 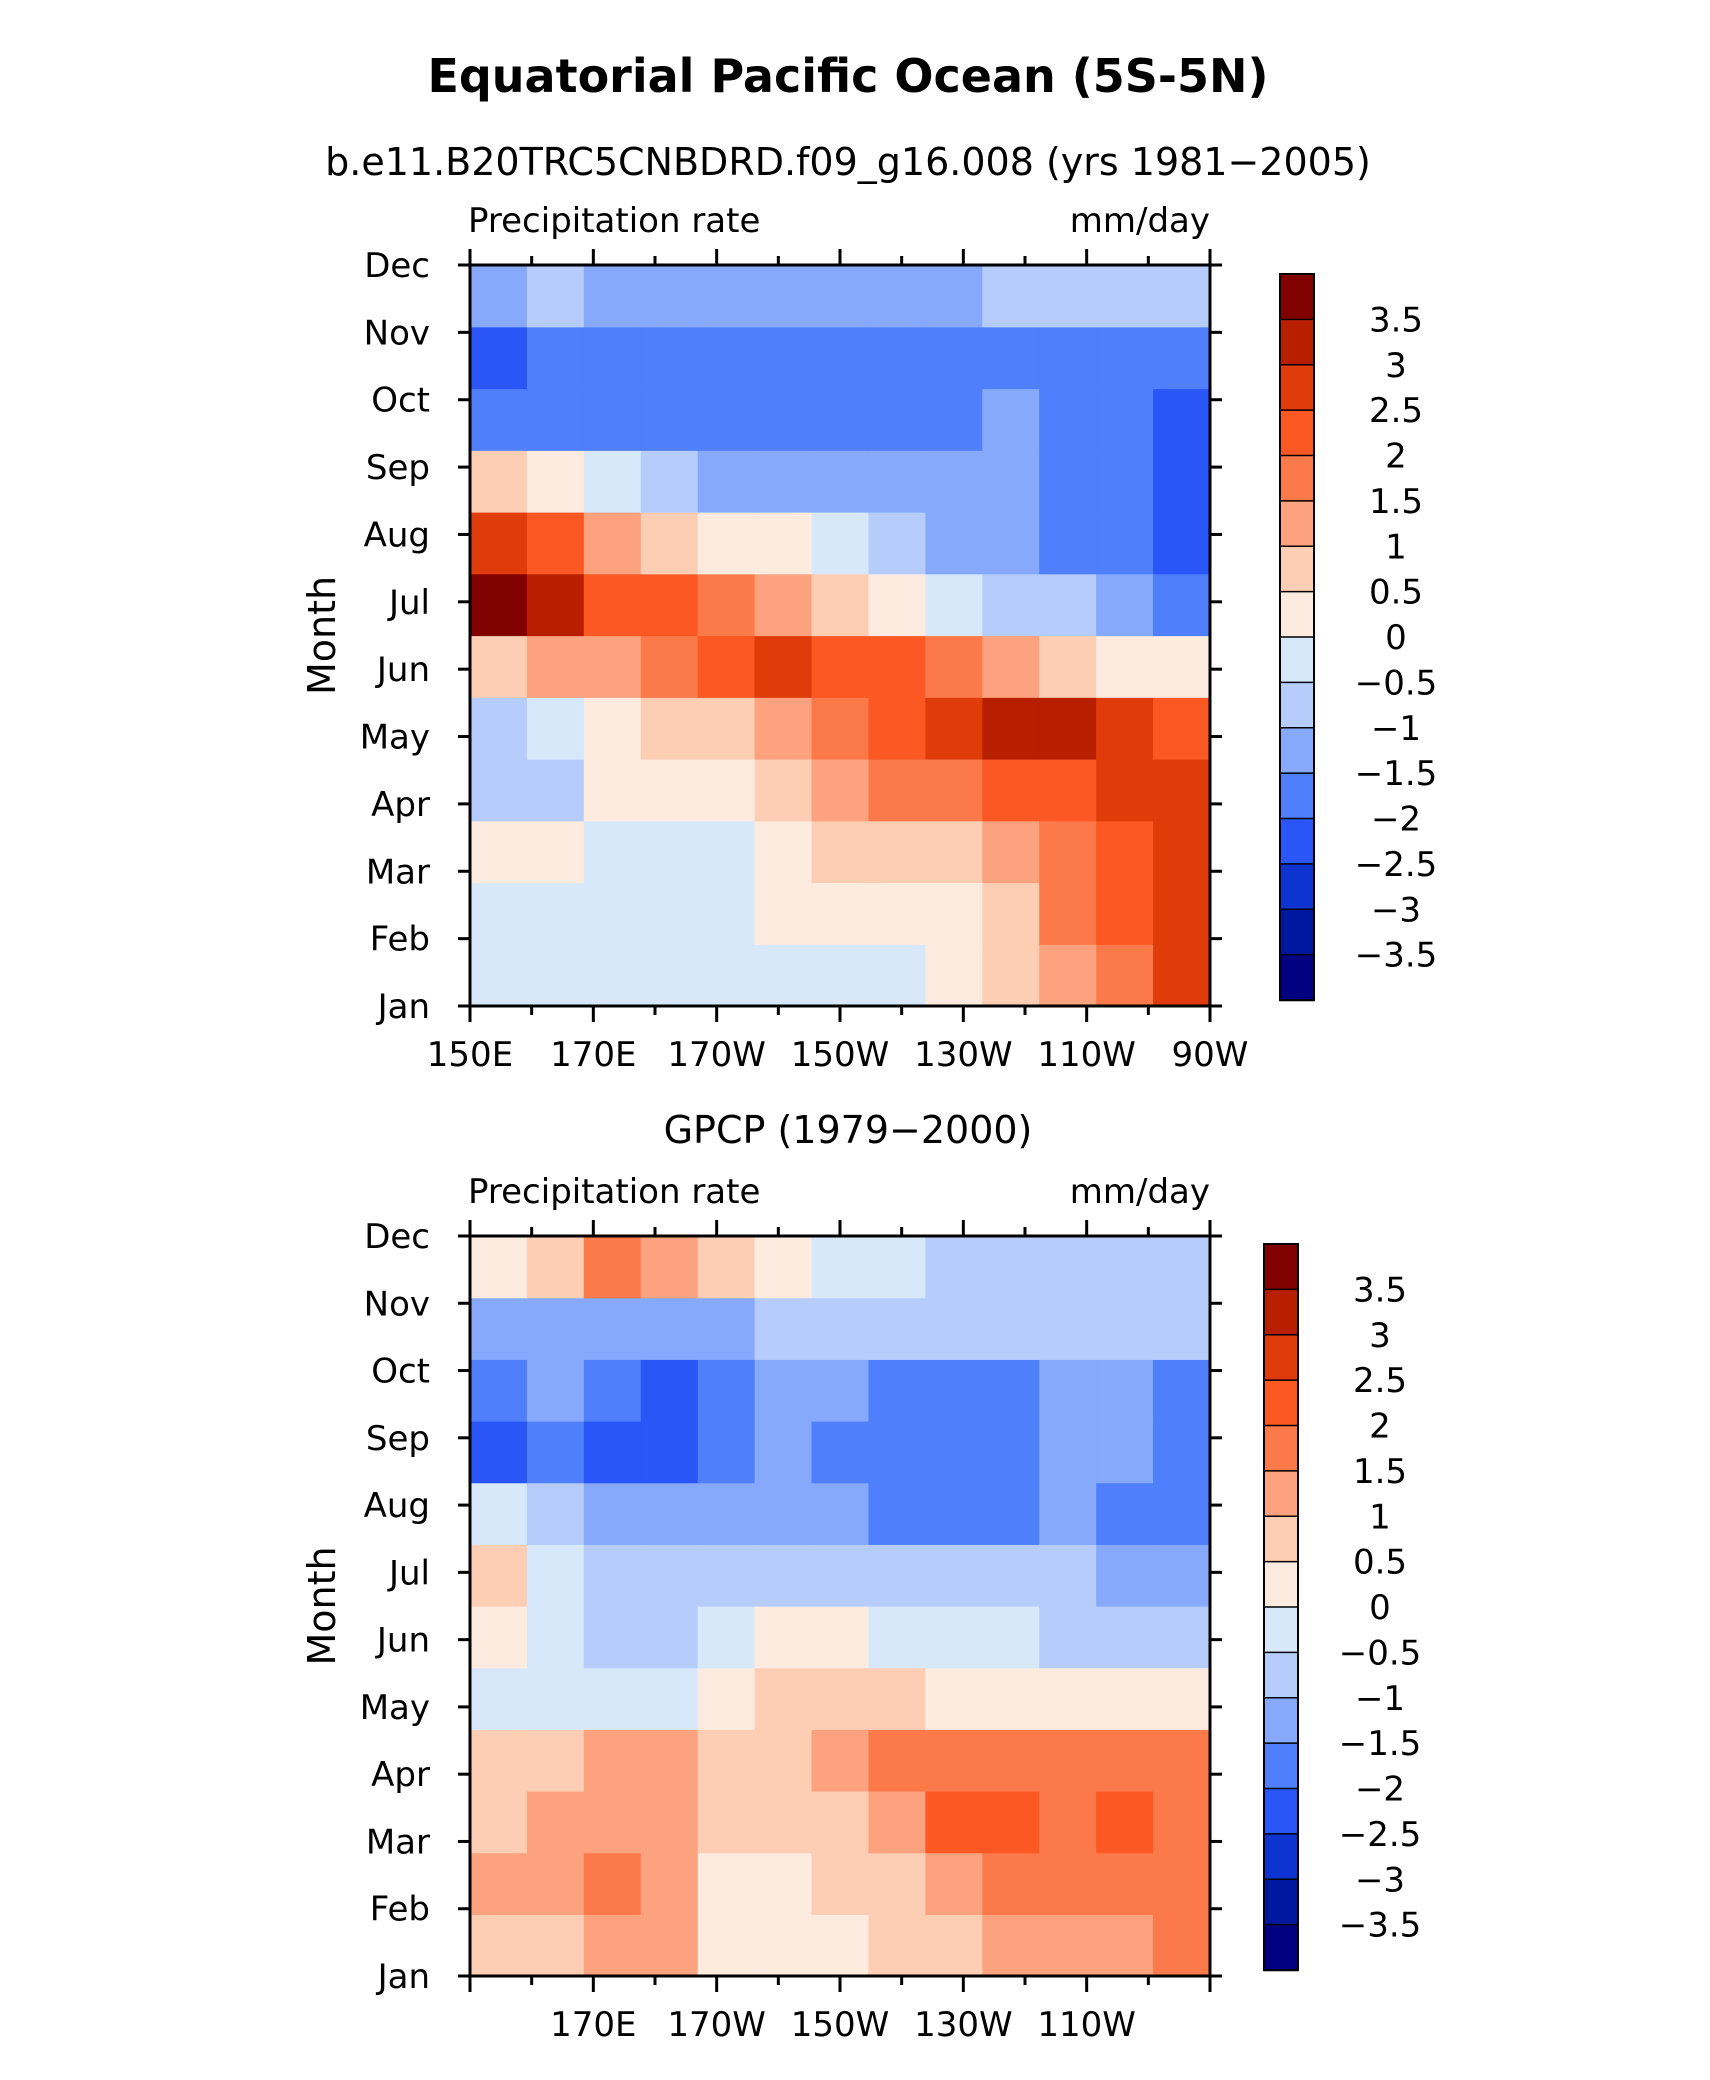 I want to click on colorbar-label: −1.5, so click(x=1396, y=774).